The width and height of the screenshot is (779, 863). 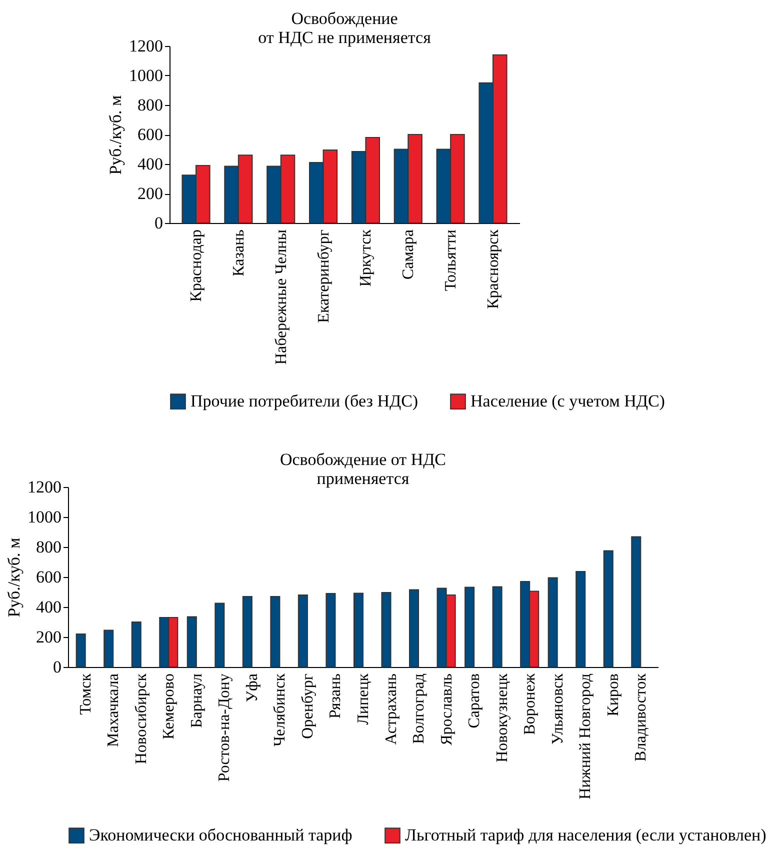 I want to click on x-tick-label: Воронеж, so click(x=530, y=703).